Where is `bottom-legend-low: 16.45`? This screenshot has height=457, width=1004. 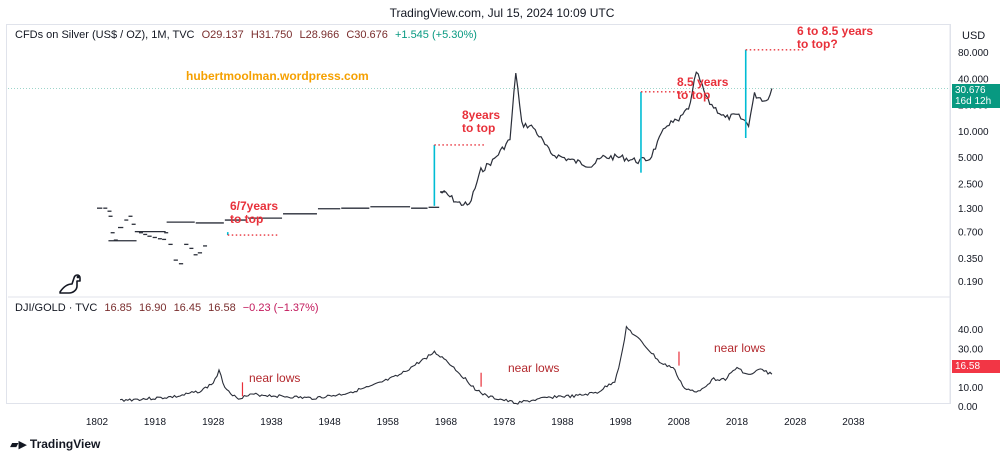 bottom-legend-low: 16.45 is located at coordinates (187, 308).